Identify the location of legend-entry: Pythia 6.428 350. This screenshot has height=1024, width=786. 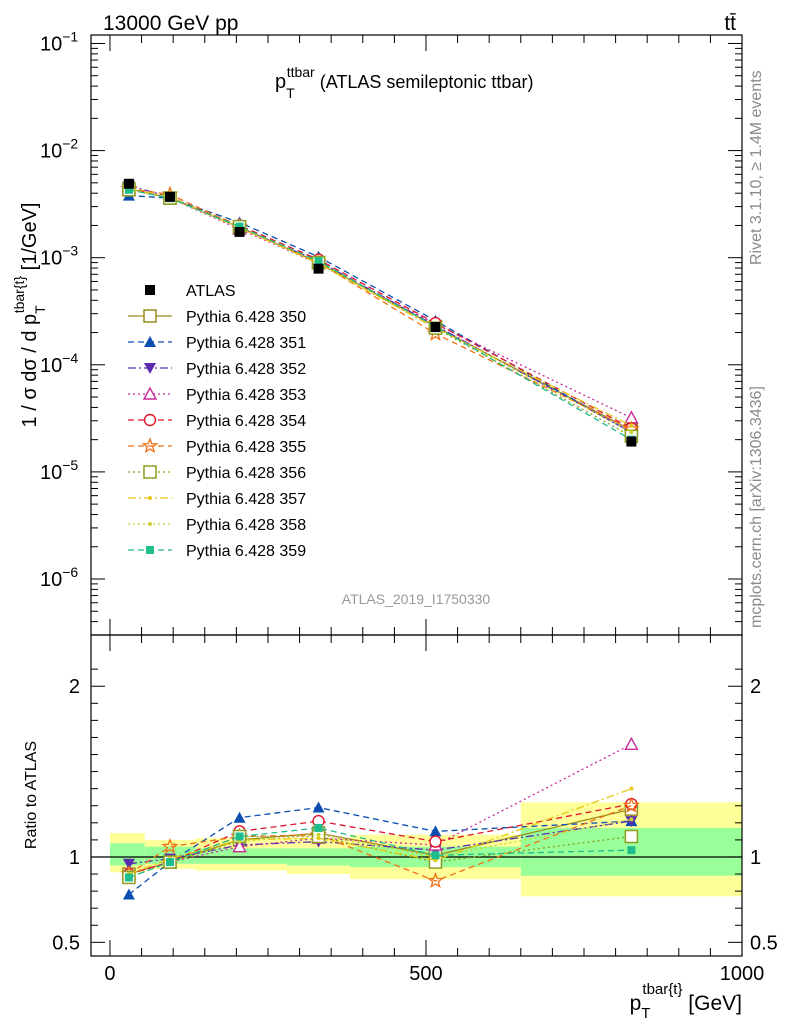
(217, 317).